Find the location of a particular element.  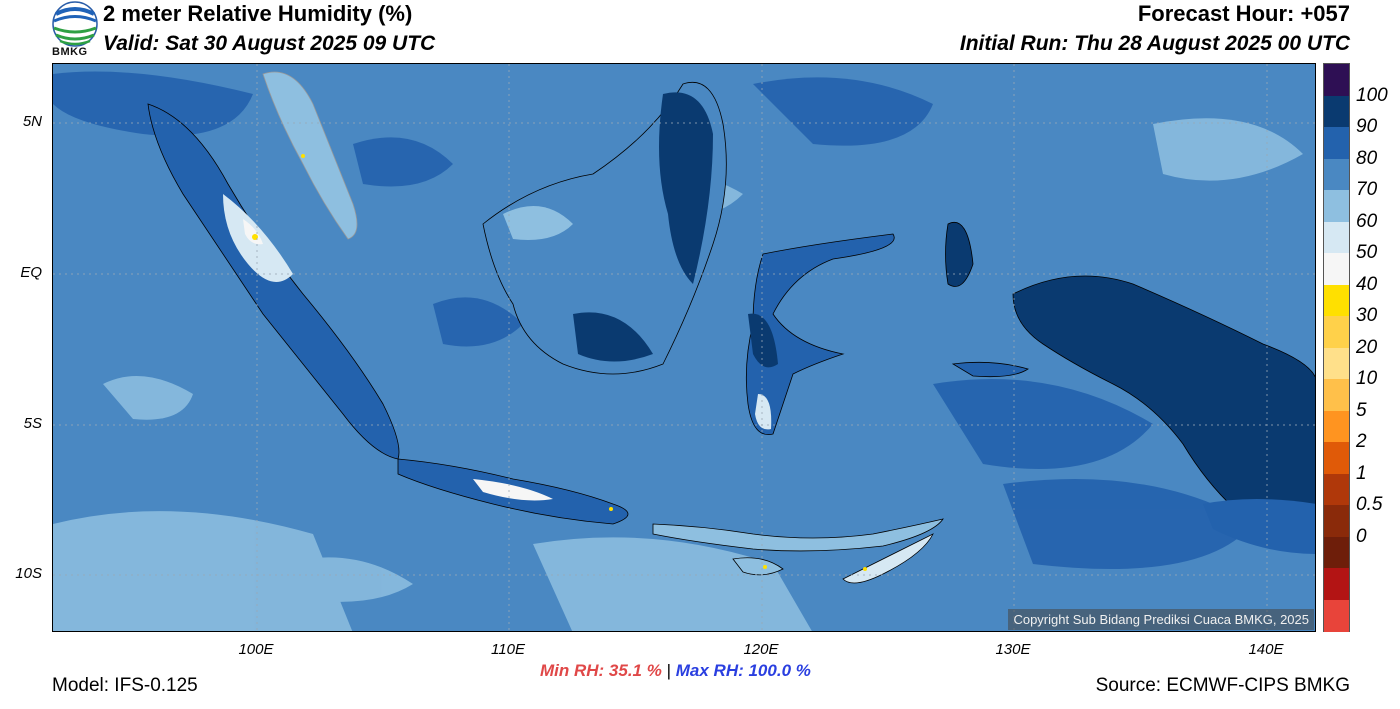

new-guinea-south is located at coordinates (1259, 526).